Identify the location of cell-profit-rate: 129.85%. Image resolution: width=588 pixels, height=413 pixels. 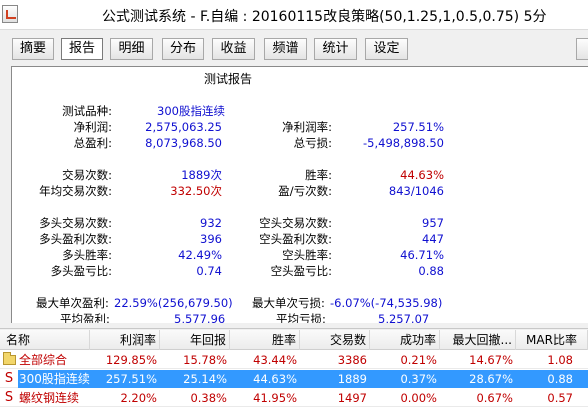
(131, 360).